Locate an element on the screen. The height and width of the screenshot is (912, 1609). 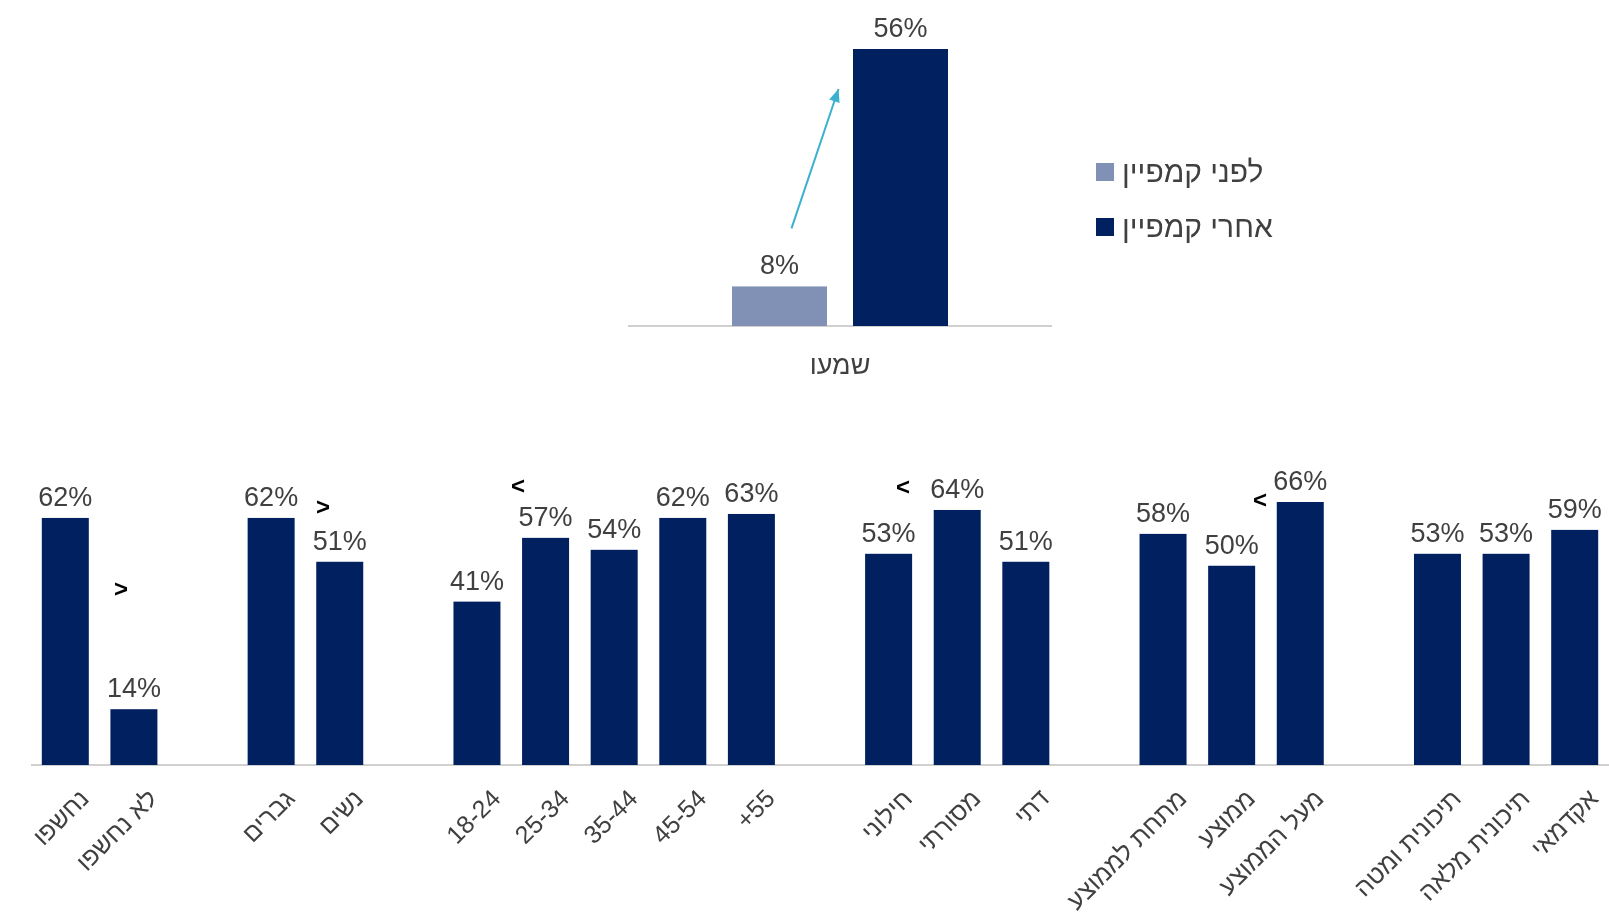
annotation: < is located at coordinates (1260, 499).